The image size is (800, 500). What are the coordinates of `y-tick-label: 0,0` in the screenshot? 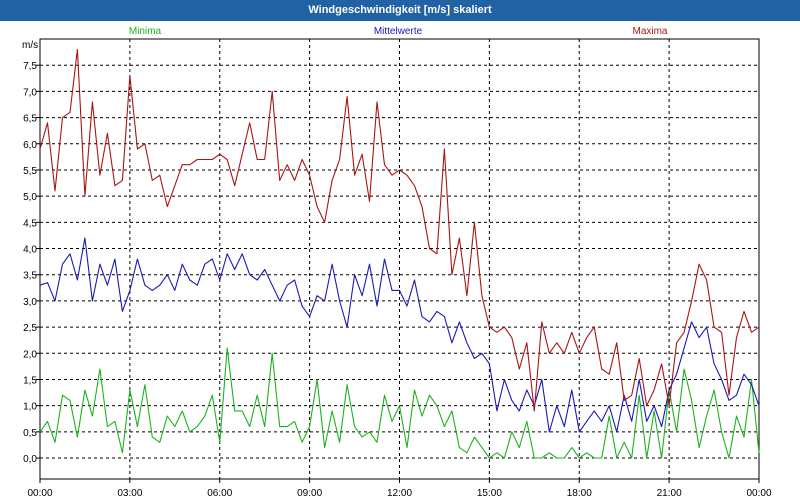 It's located at (30, 459).